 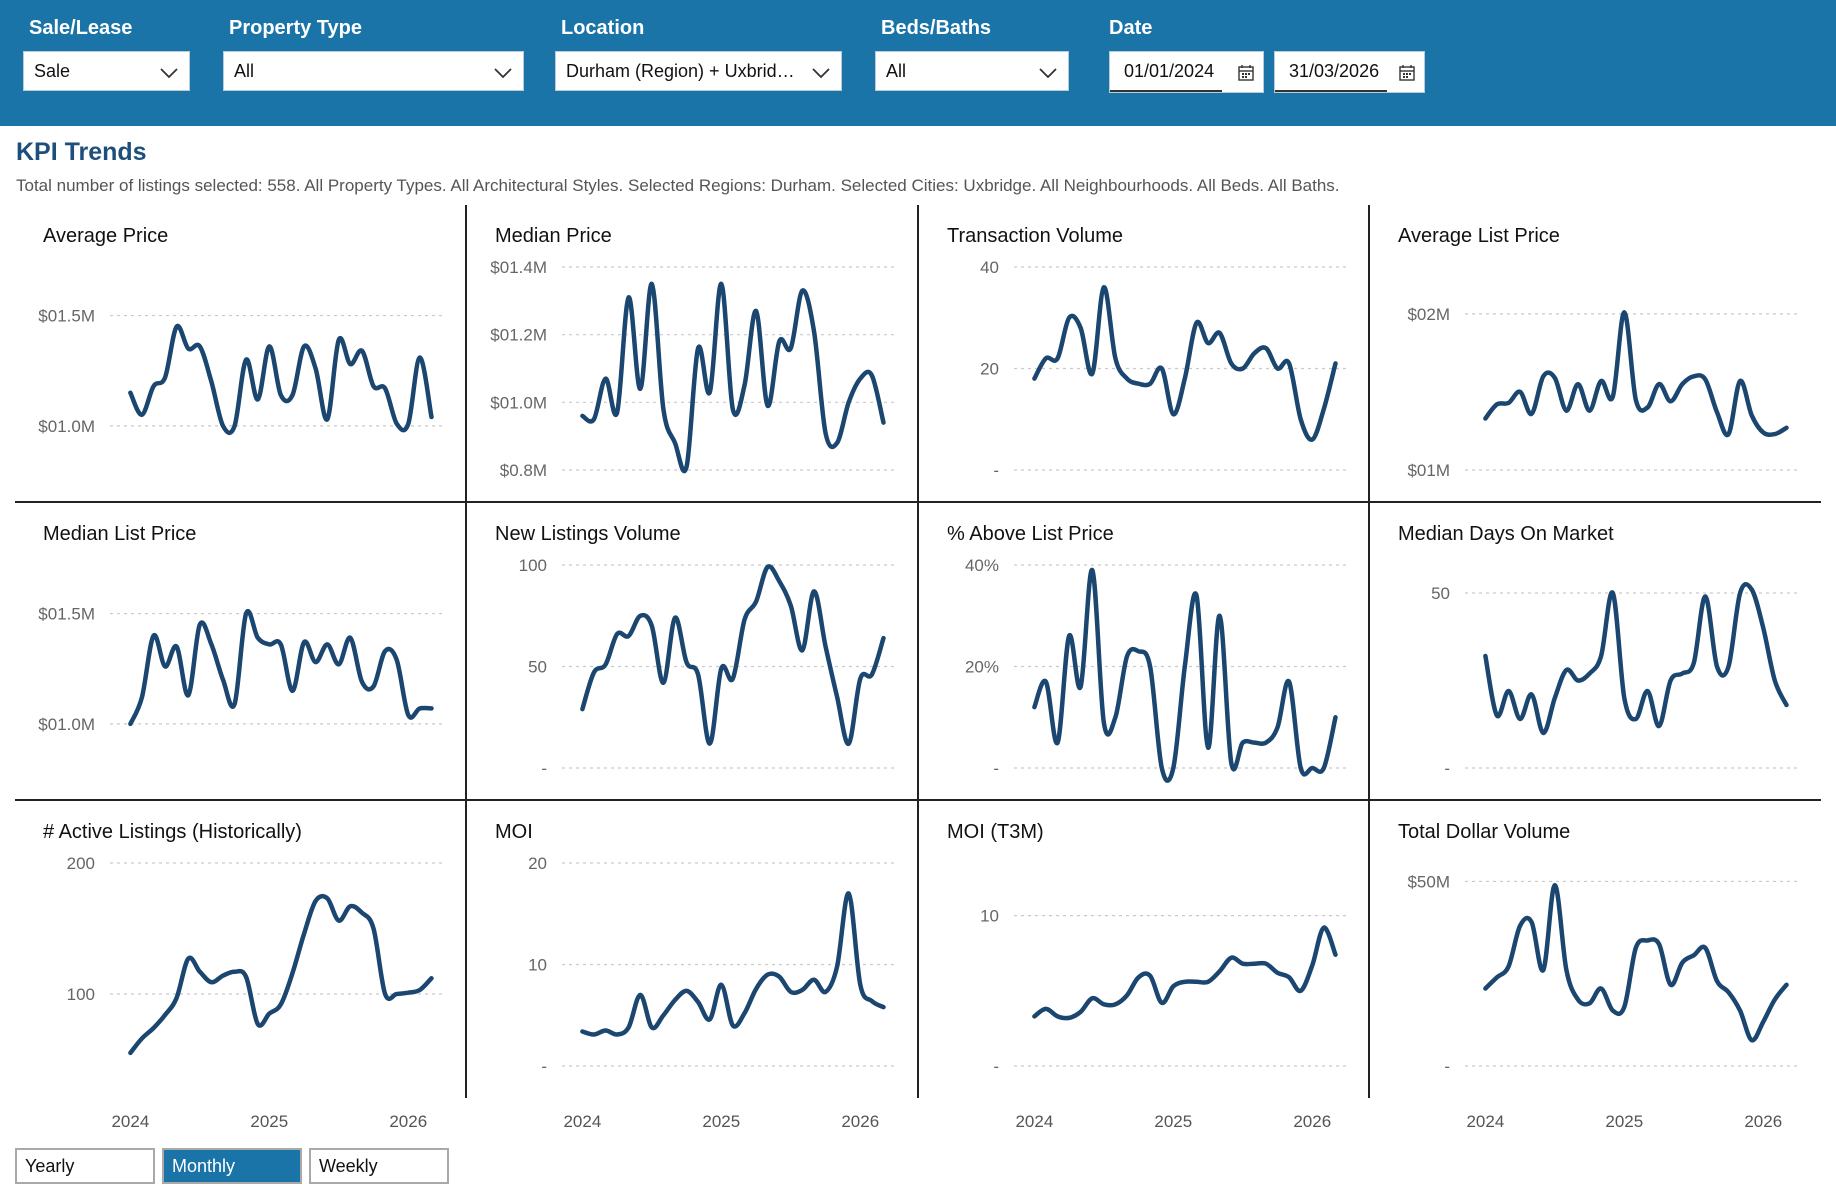 I want to click on y-tick-label: 40%, so click(x=982, y=565).